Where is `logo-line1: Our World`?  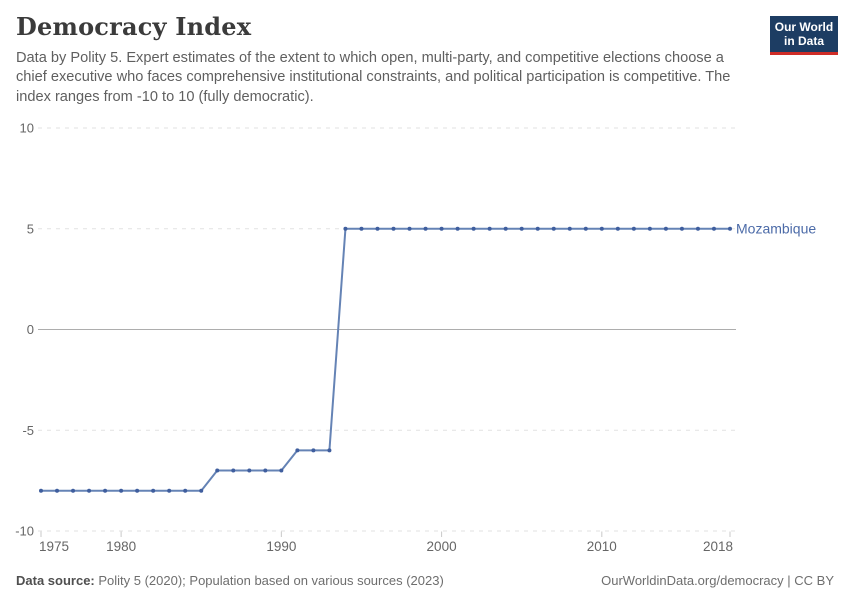 logo-line1: Our World is located at coordinates (804, 27).